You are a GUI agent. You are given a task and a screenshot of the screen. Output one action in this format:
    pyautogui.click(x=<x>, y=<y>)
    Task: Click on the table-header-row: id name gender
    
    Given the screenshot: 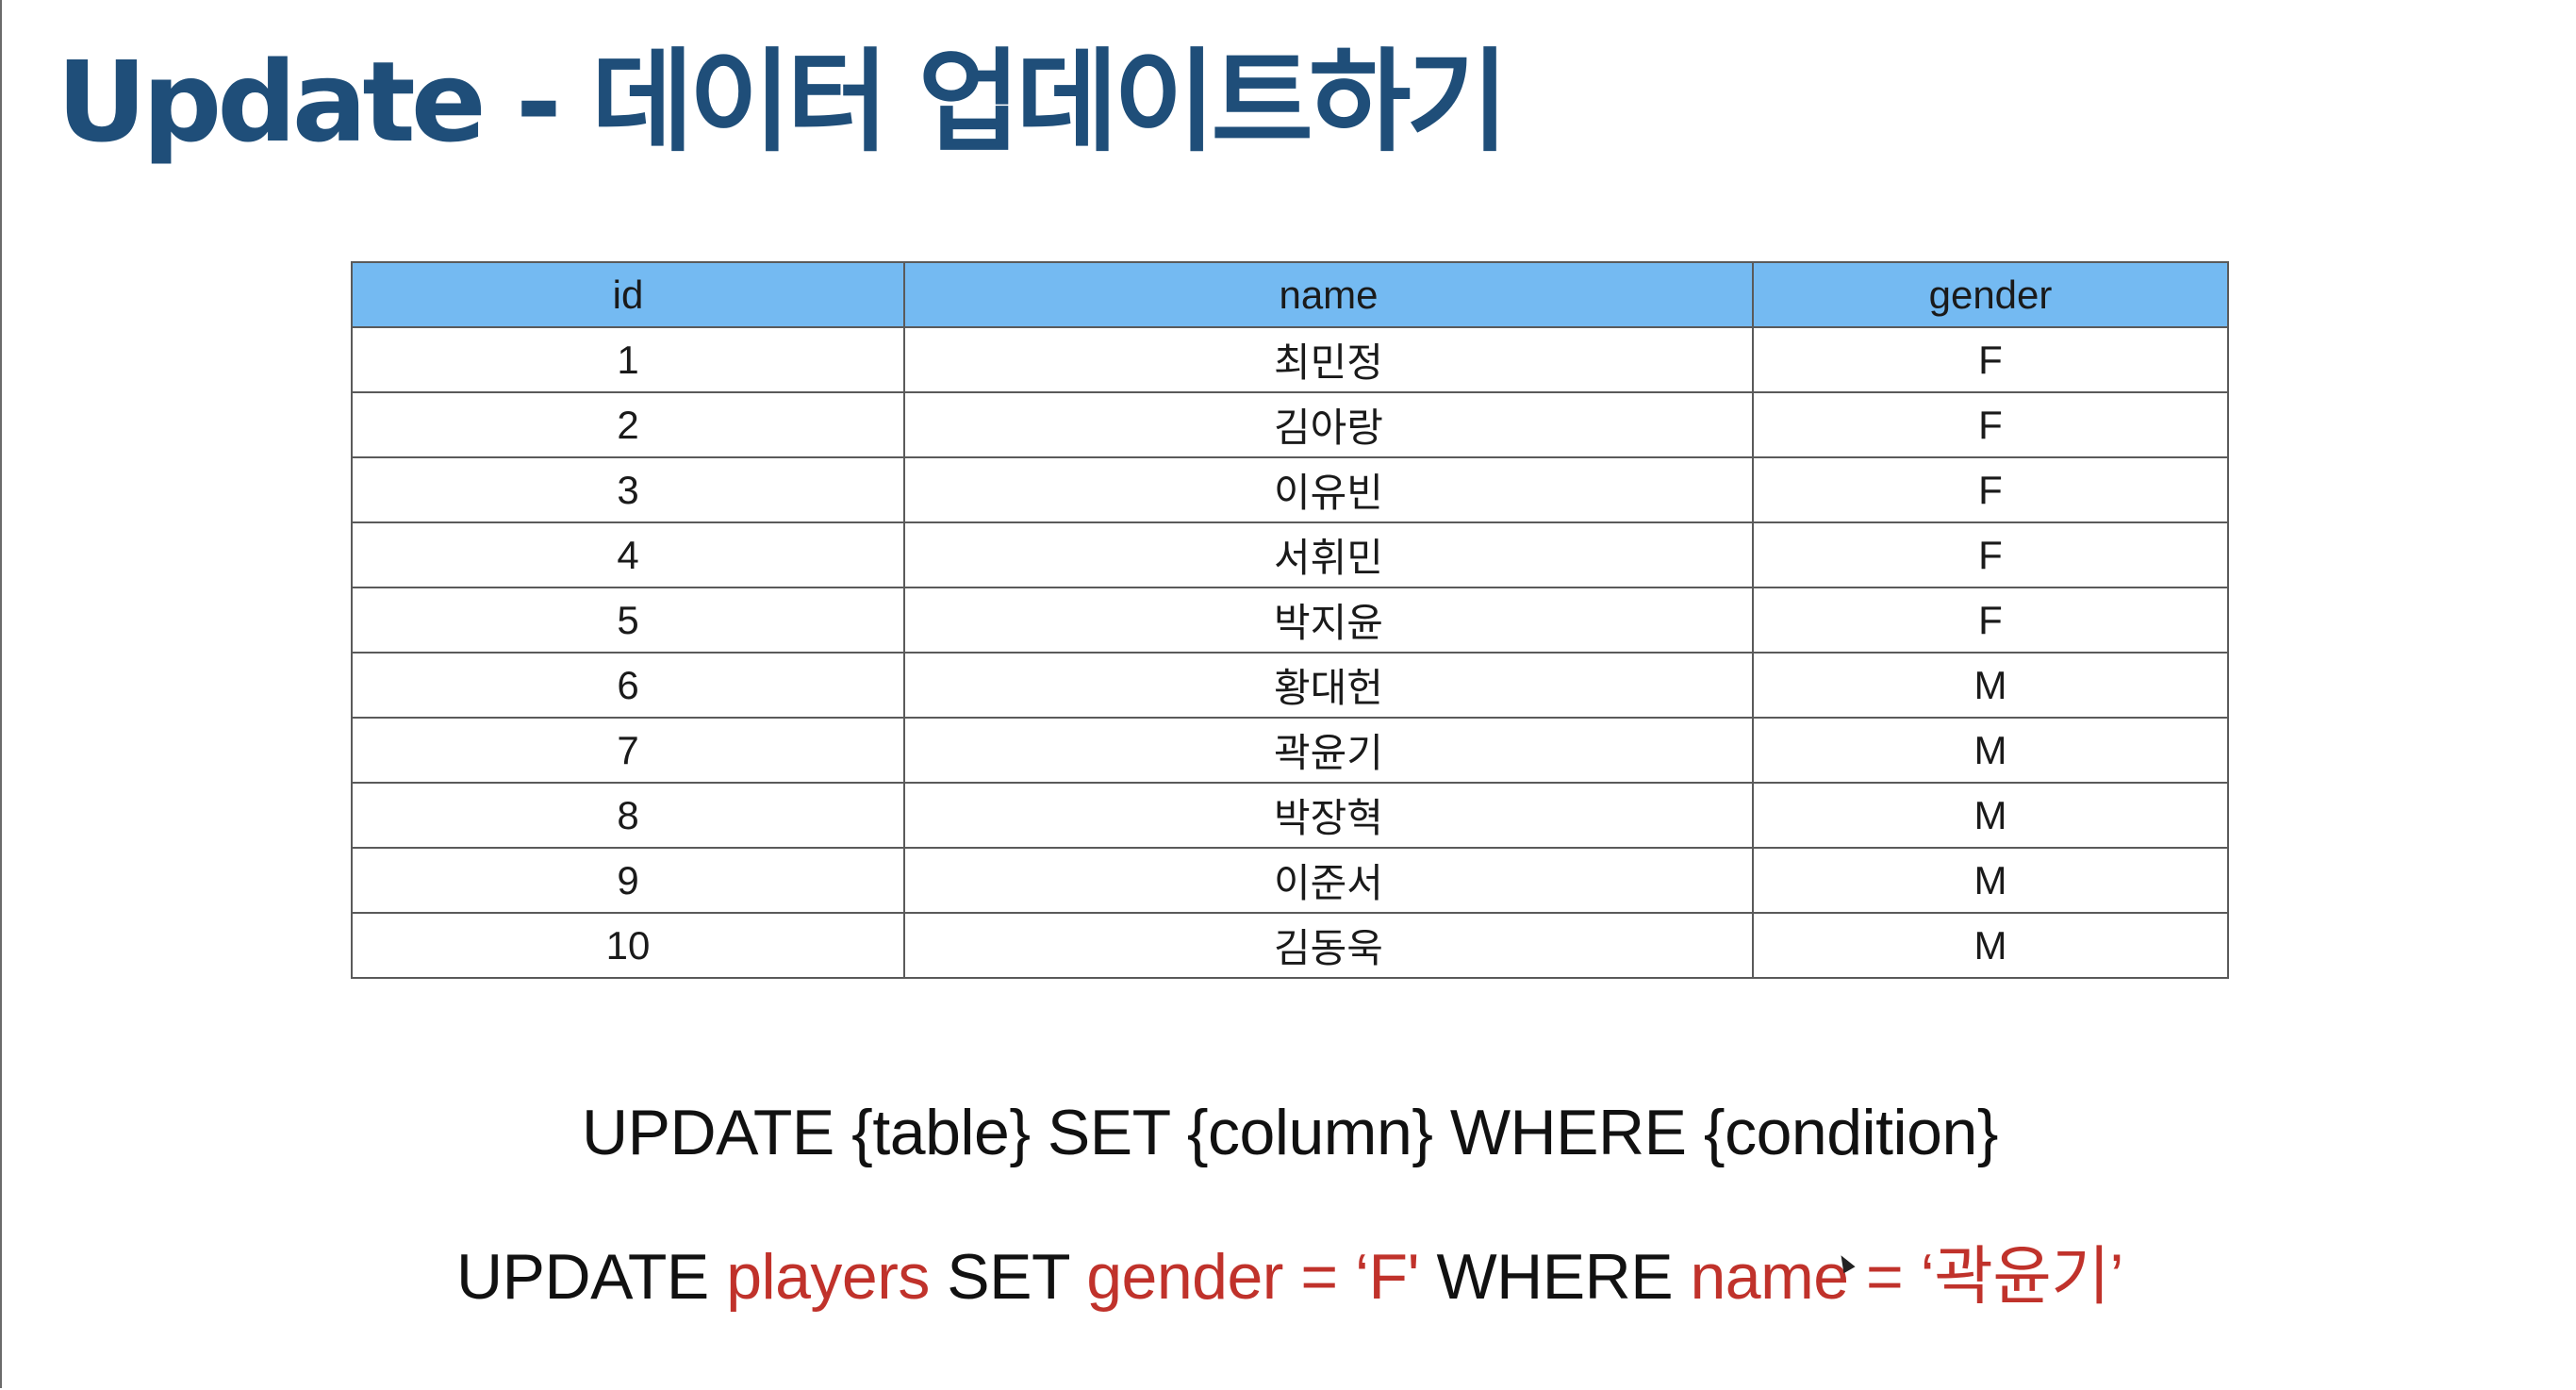 What is the action you would take?
    pyautogui.click(x=1290, y=294)
    